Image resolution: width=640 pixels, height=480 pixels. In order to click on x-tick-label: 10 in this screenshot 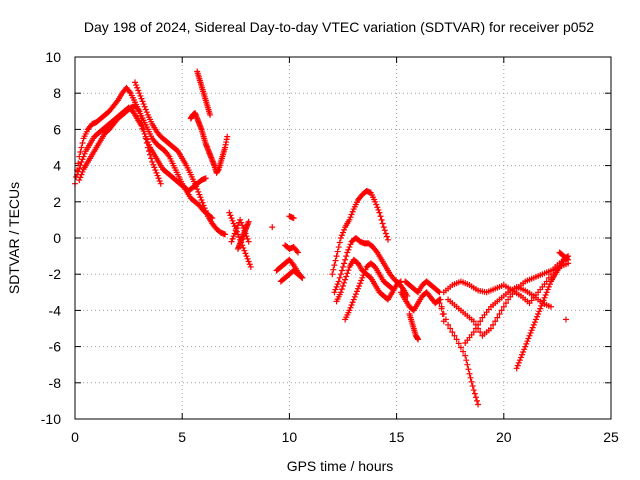, I will do `click(290, 437)`.